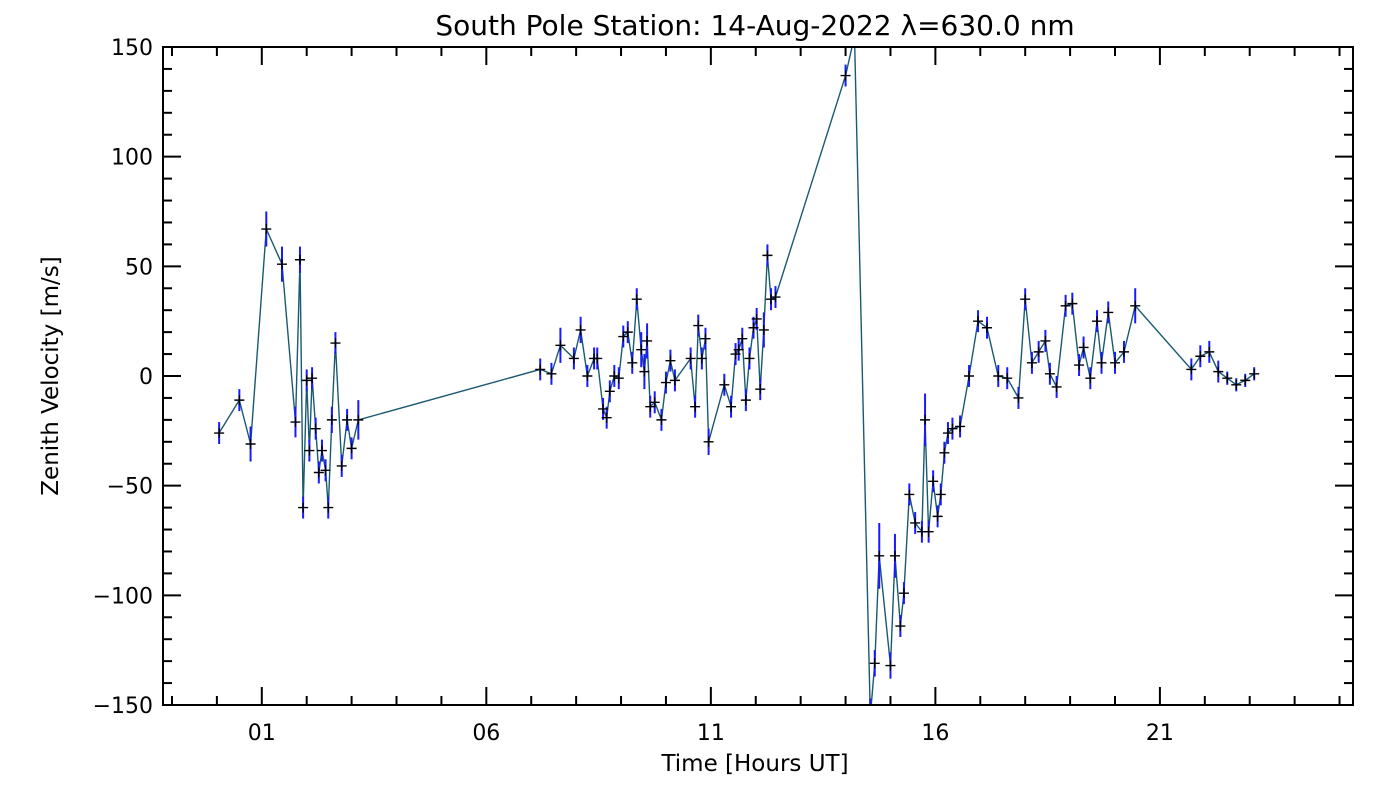 This screenshot has width=1400, height=800. What do you see at coordinates (132, 158) in the screenshot?
I see `y-tick-label: 100` at bounding box center [132, 158].